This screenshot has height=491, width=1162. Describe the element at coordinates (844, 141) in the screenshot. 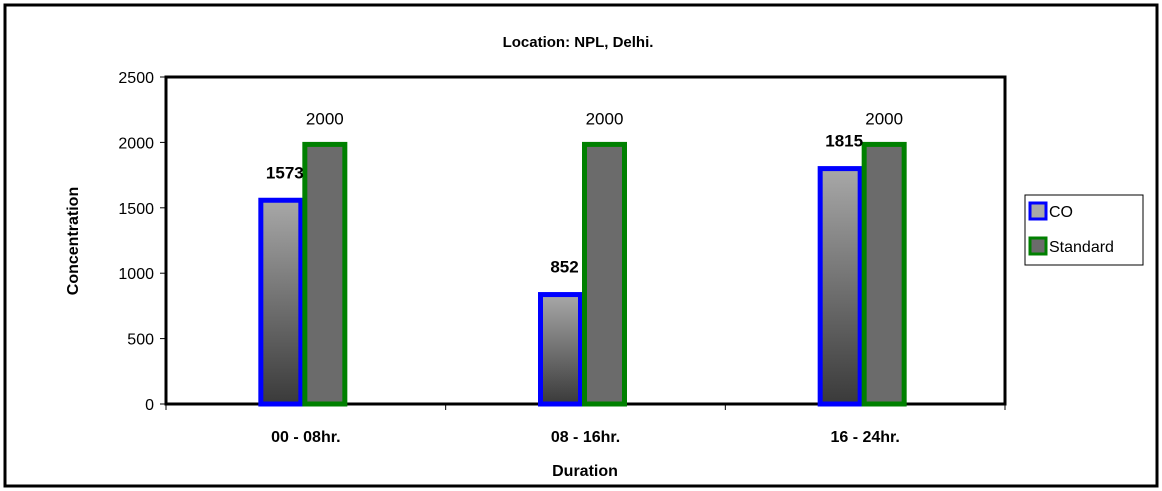

I see `data-label-co: 1815` at that location.